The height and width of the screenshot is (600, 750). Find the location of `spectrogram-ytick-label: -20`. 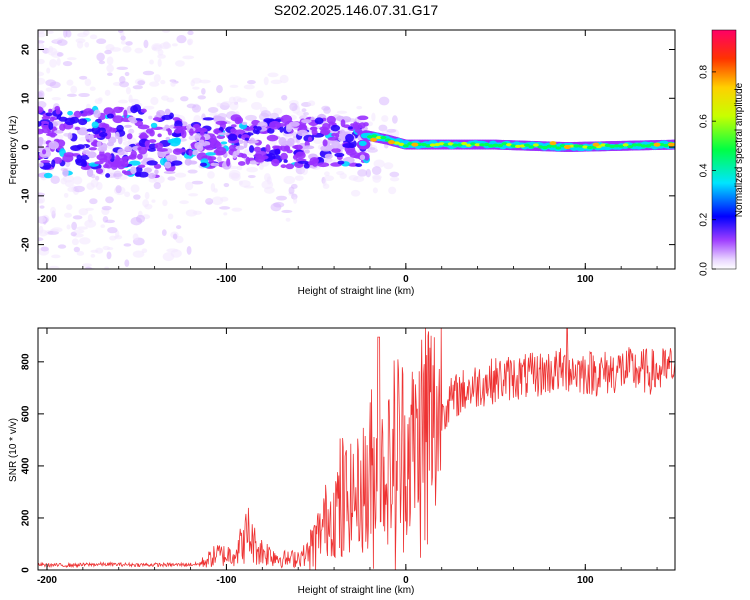

spectrogram-ytick-label: -20 is located at coordinates (26, 244).